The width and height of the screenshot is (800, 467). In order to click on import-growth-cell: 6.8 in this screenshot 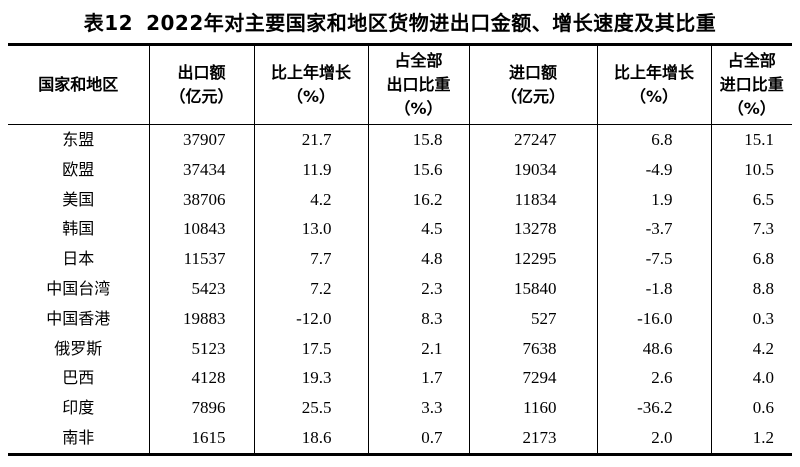, I will do `click(654, 139)`.